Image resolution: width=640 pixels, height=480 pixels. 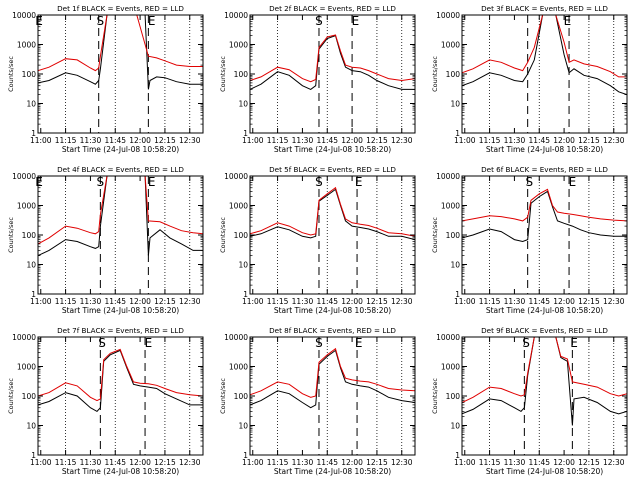 What do you see at coordinates (453, 74) in the screenshot?
I see `y-tick-label: 100` at bounding box center [453, 74].